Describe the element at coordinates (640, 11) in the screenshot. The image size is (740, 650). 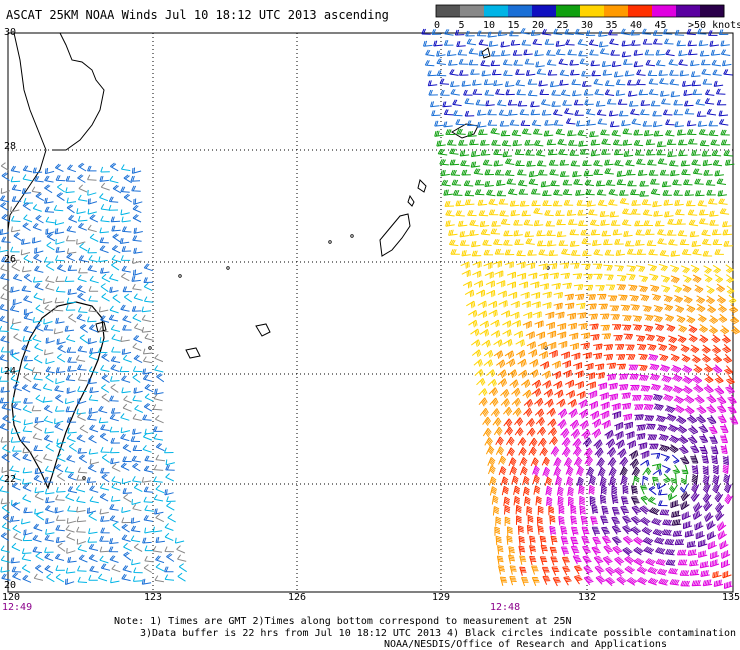
I see `legend-swatch` at that location.